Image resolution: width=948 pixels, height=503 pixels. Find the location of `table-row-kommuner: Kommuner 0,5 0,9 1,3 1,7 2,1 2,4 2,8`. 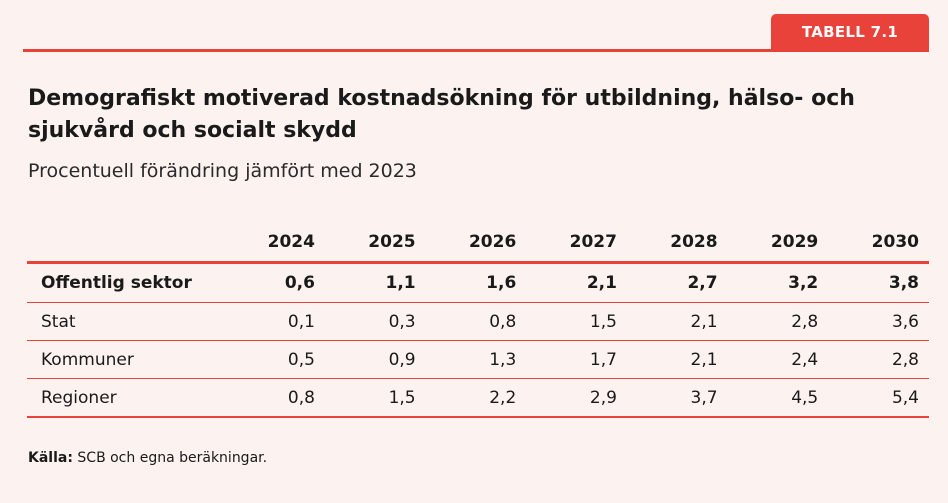

table-row-kommuner: Kommuner 0,5 0,9 1,3 1,7 2,1 2,4 2,8 is located at coordinates (478, 359).